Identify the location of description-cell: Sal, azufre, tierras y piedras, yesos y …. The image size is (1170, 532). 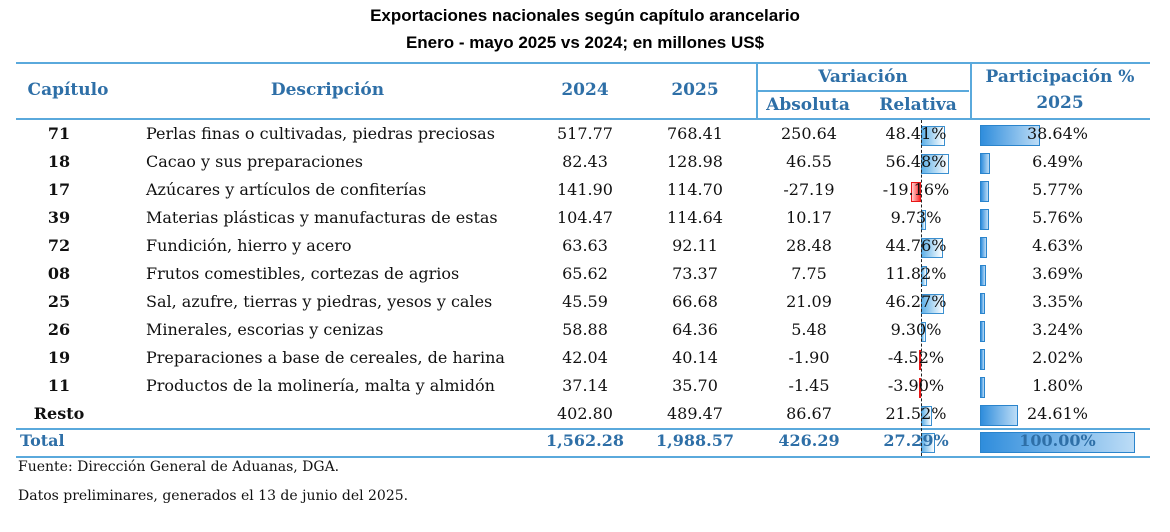
(319, 301).